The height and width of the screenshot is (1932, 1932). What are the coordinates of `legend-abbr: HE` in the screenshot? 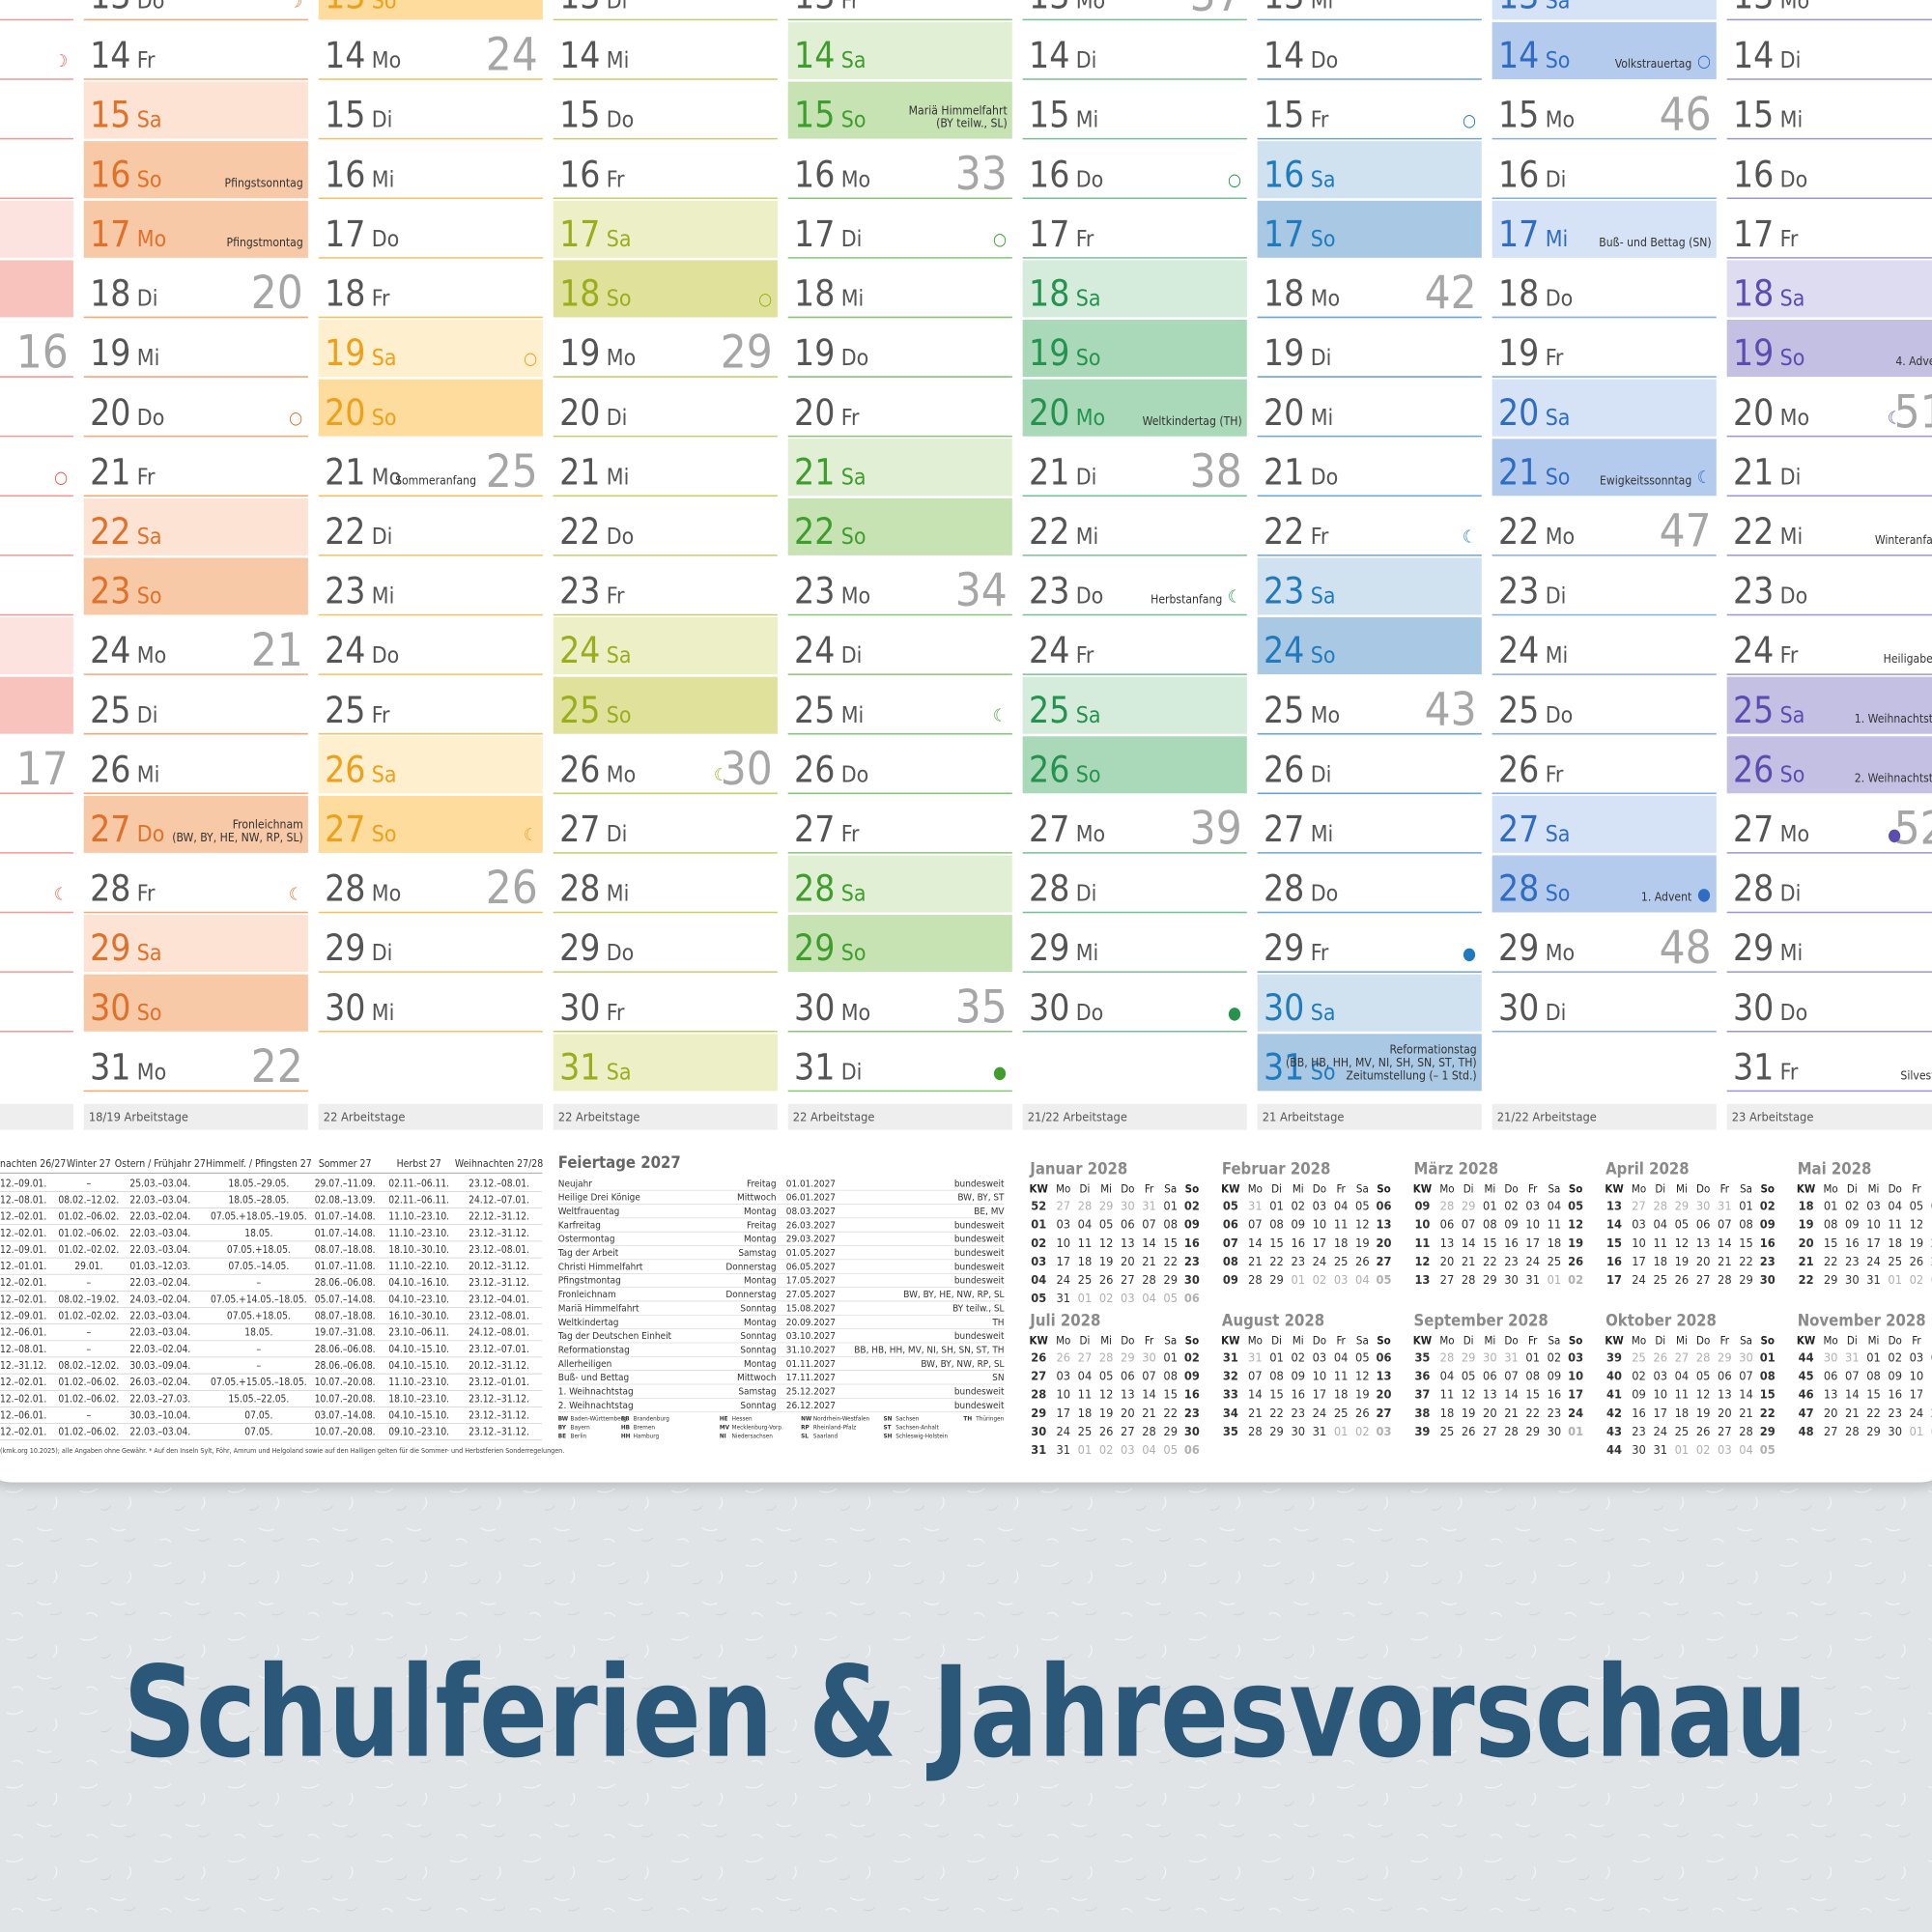 It's located at (724, 1419).